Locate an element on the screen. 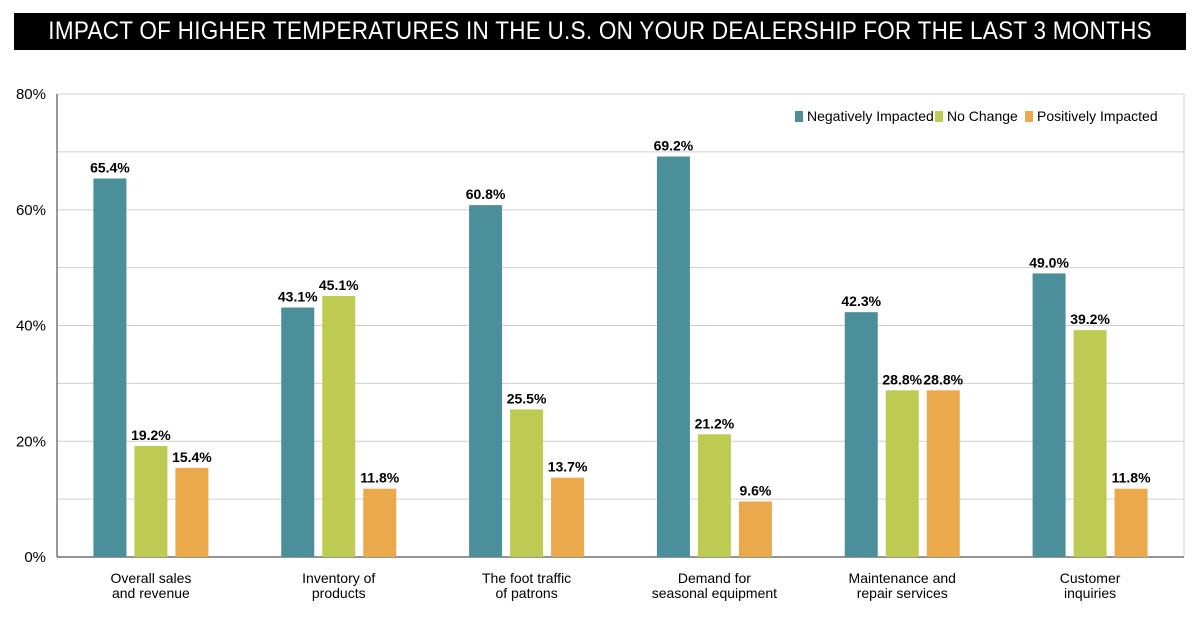 The height and width of the screenshot is (621, 1200). data-label: 65.4% is located at coordinates (110, 167).